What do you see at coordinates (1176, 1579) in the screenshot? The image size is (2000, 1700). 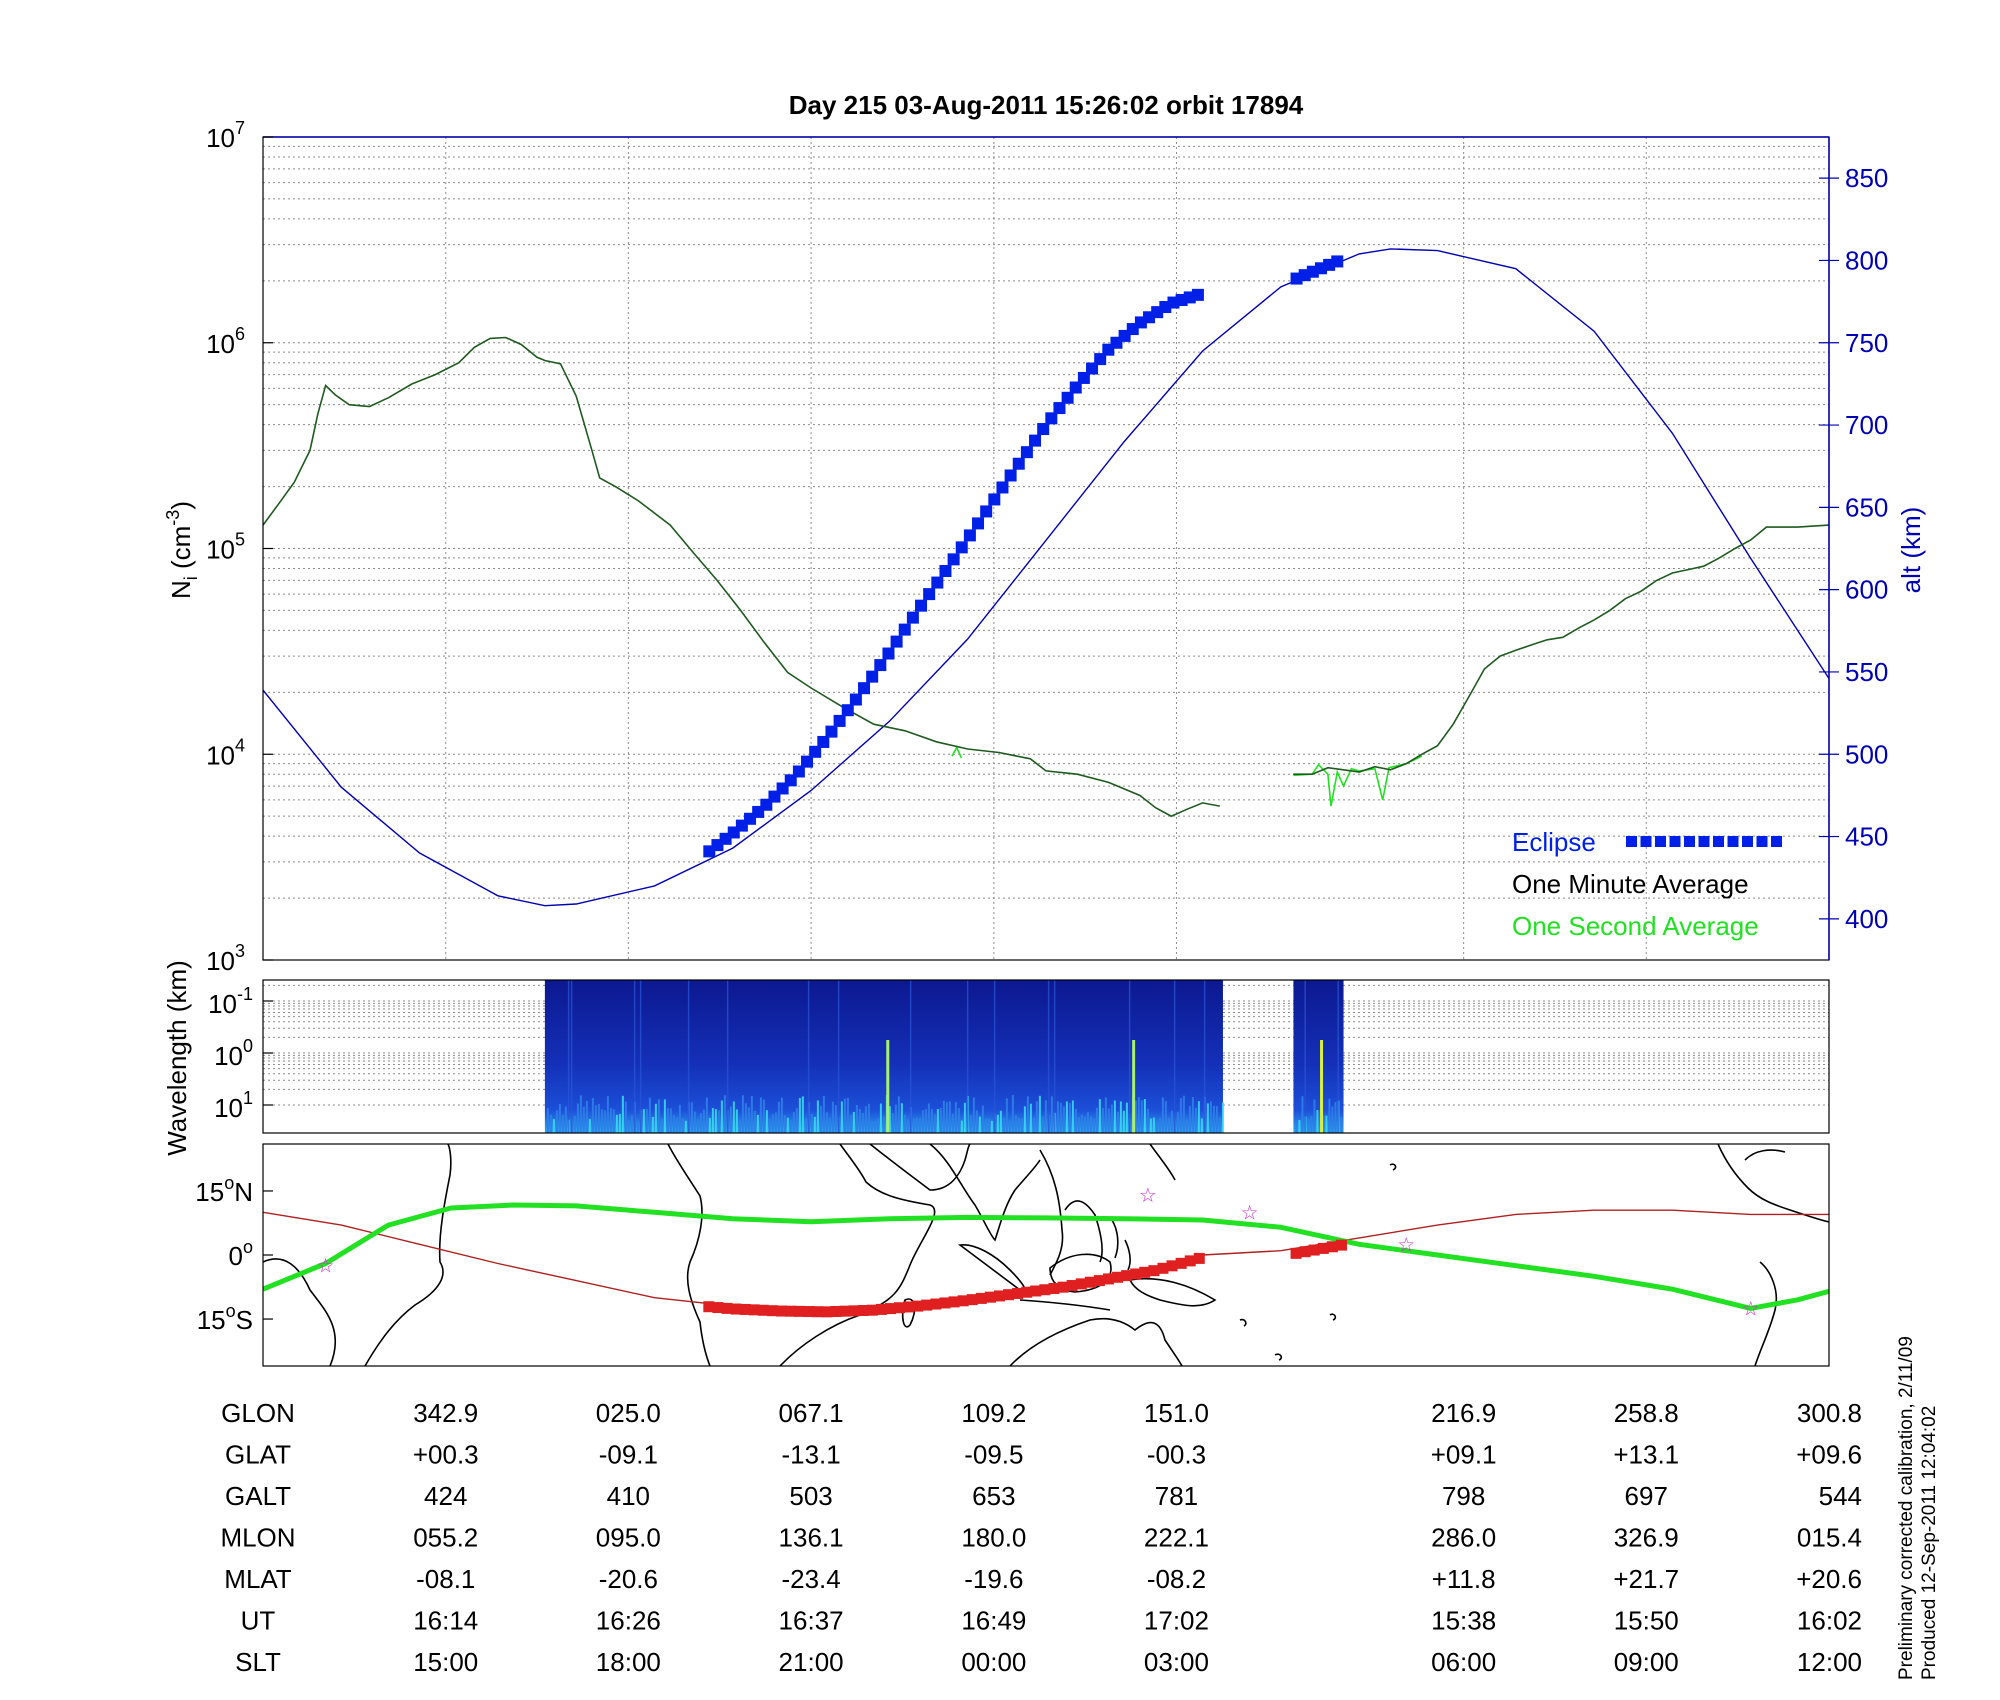 I see `table-cell: -08.2` at bounding box center [1176, 1579].